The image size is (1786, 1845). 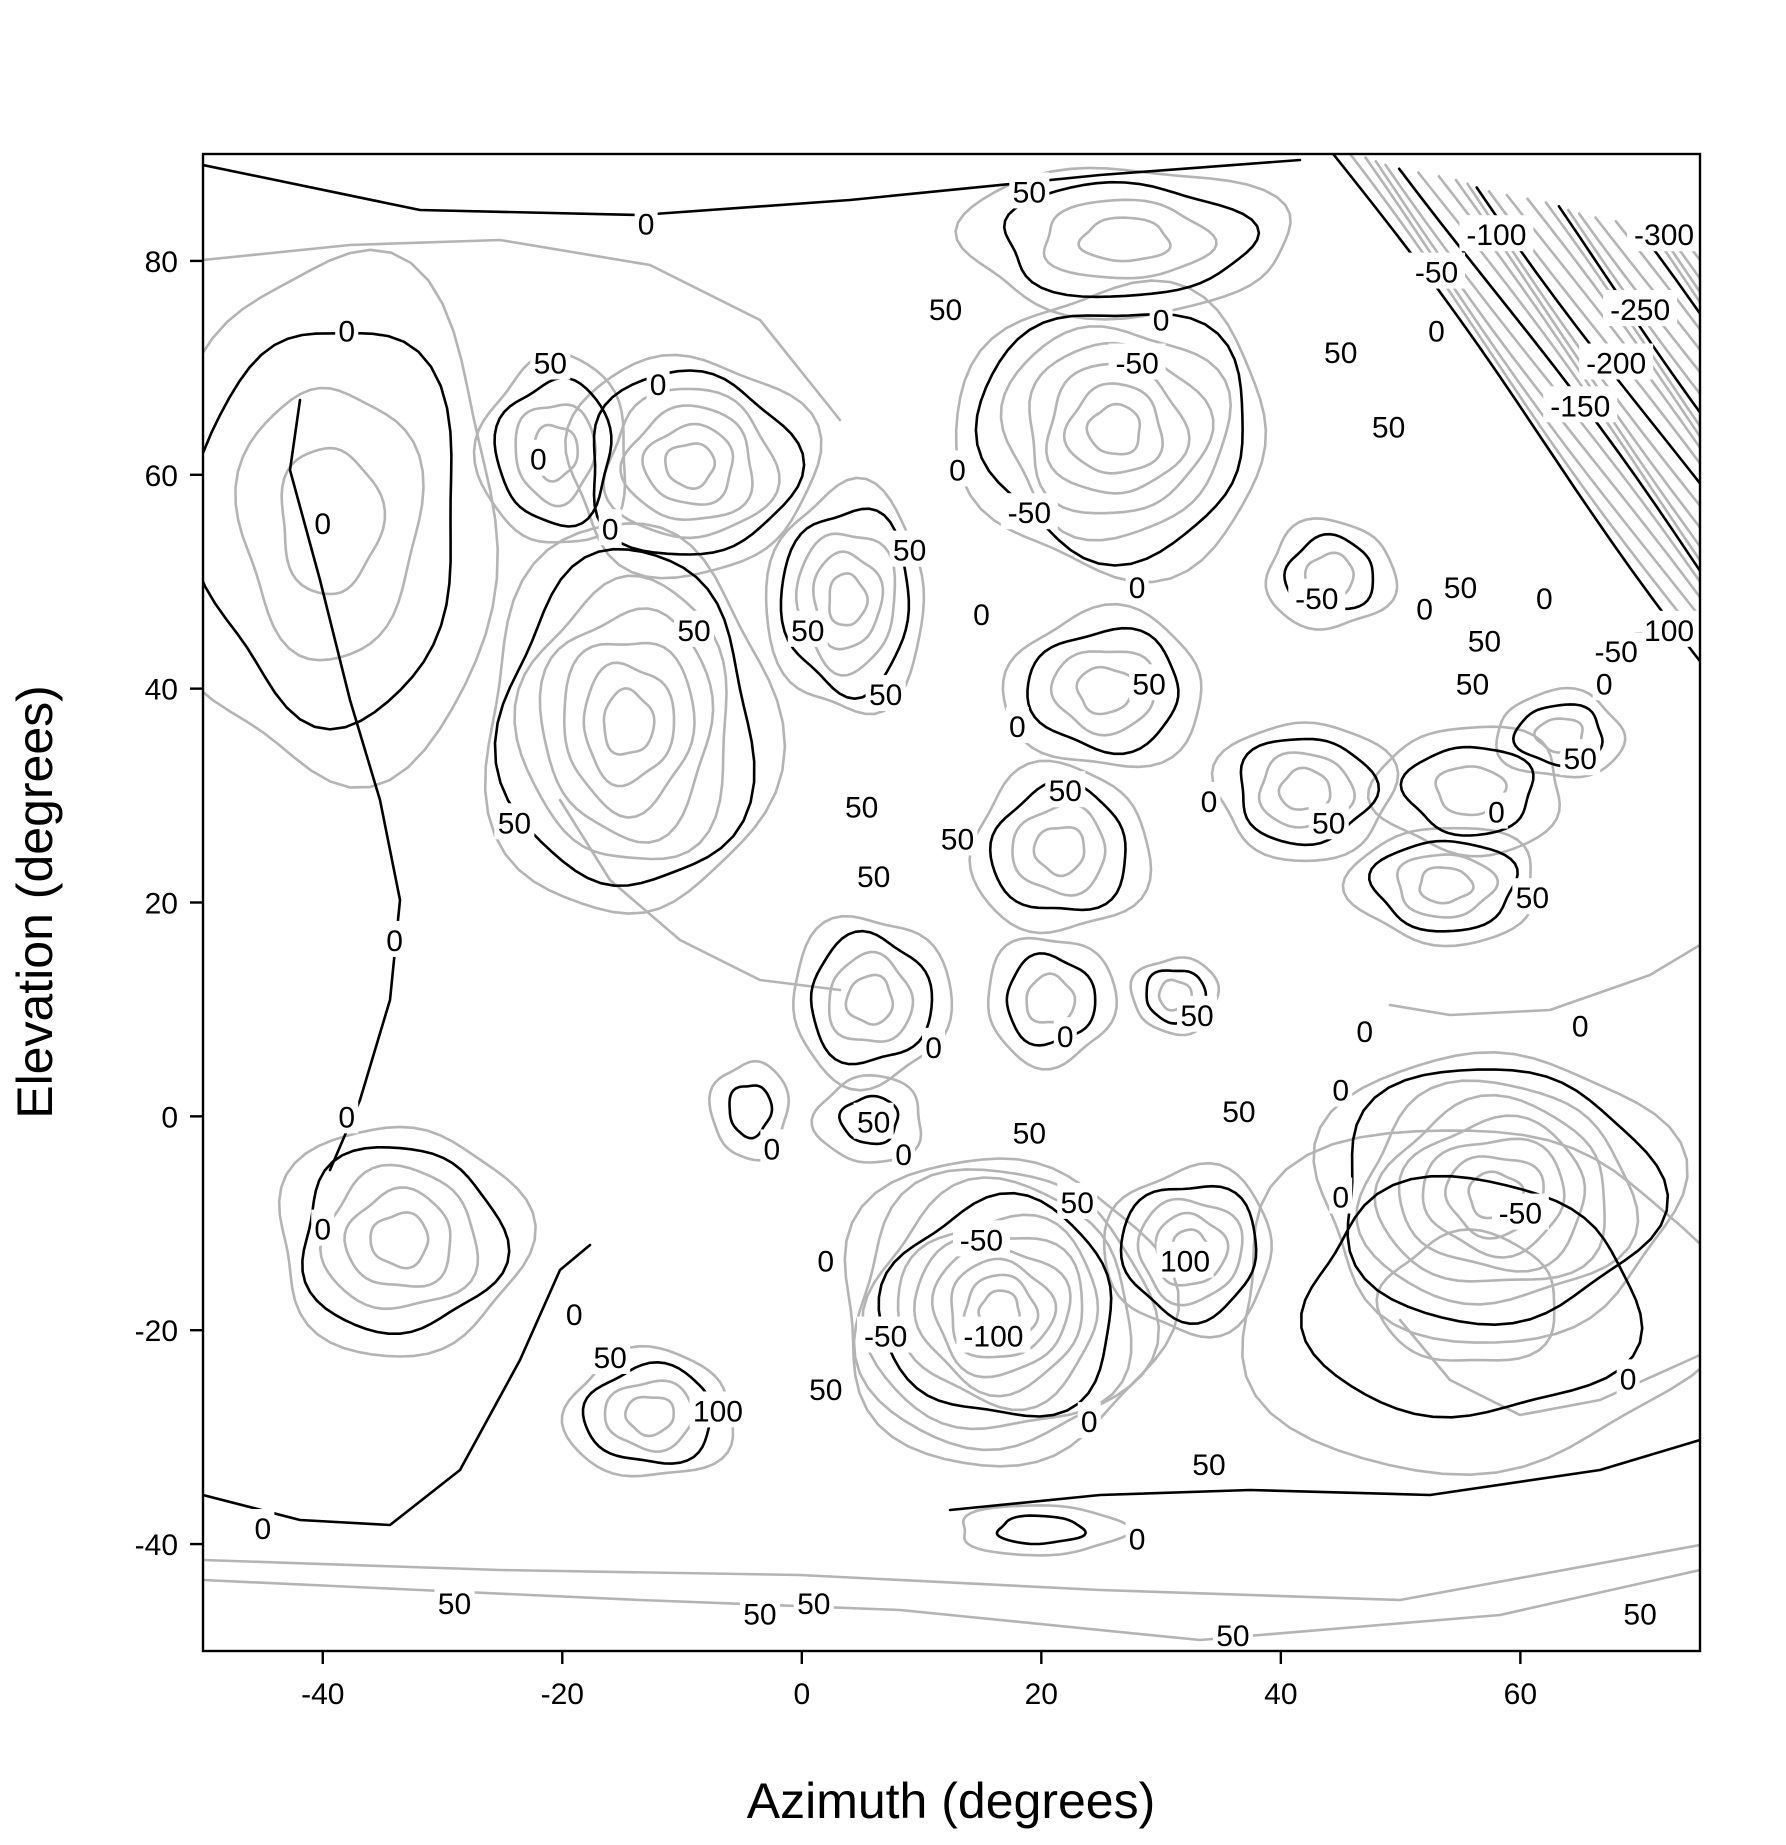 What do you see at coordinates (1520, 1694) in the screenshot?
I see `x-tick-label: 60` at bounding box center [1520, 1694].